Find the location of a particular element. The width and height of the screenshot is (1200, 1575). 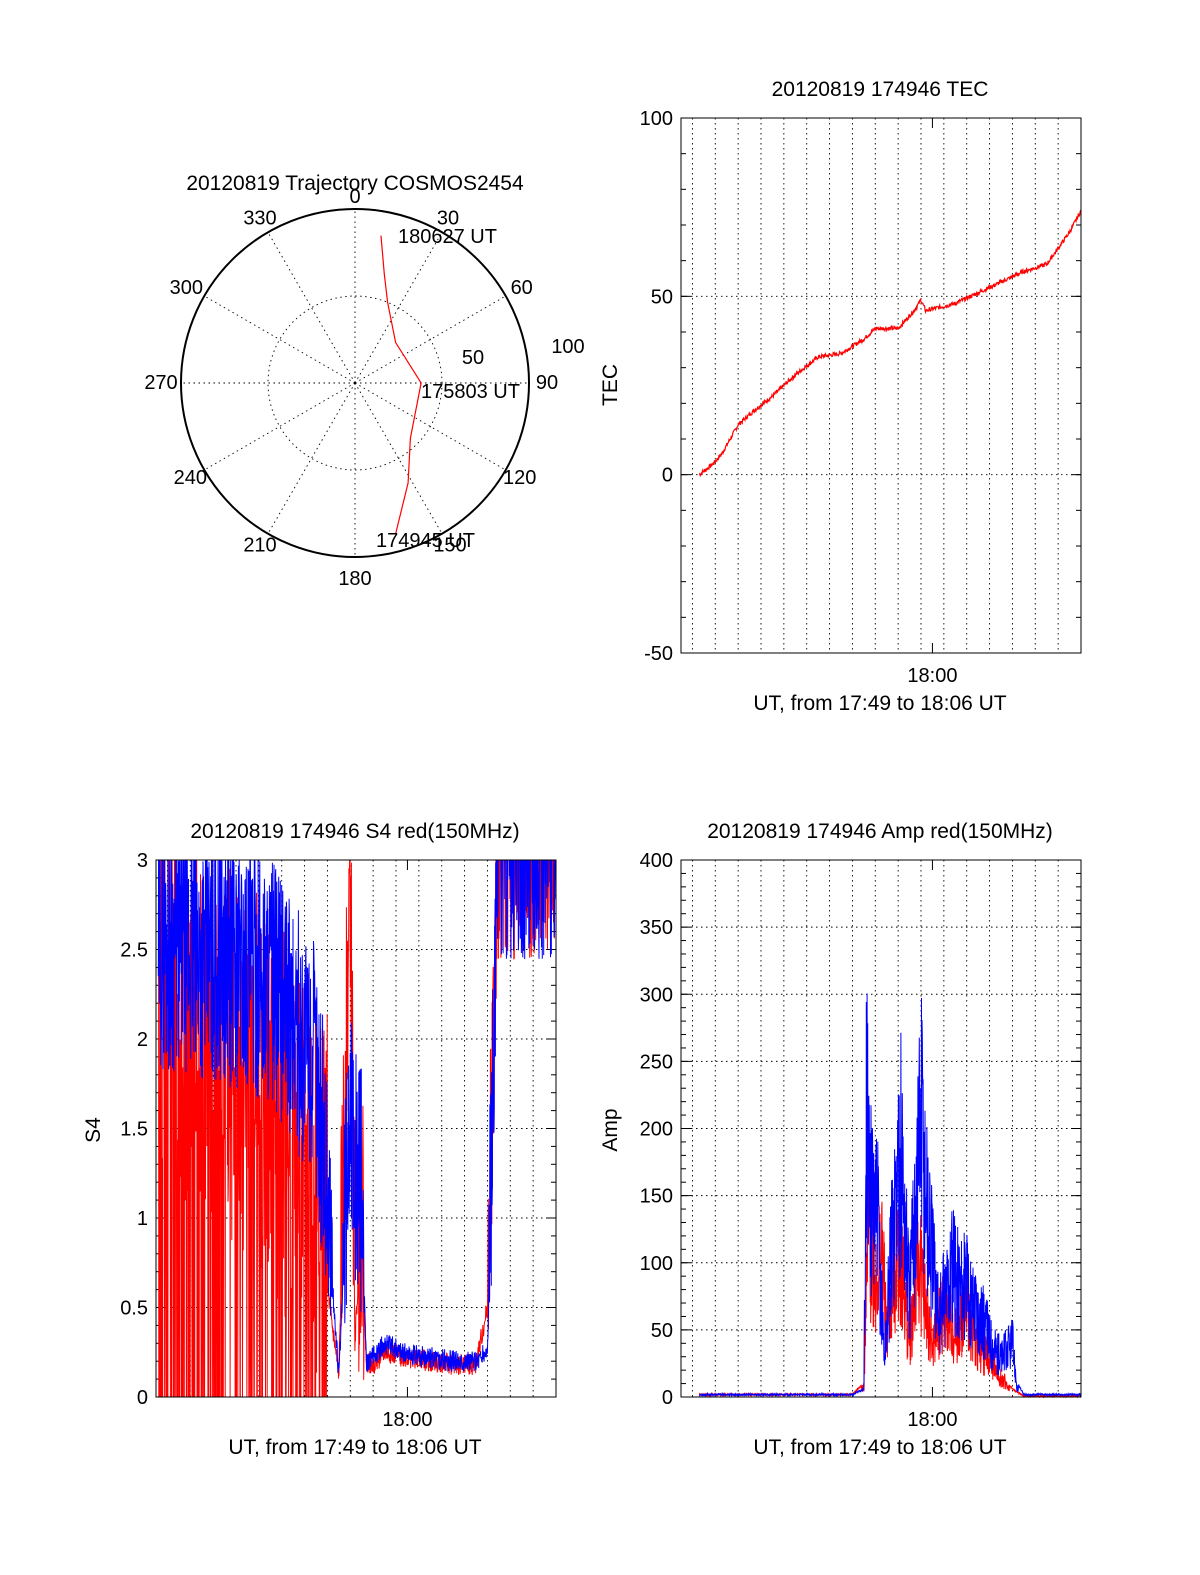

trajectory-title: 20120819 Trajectory COSMOS2454 is located at coordinates (355, 183).